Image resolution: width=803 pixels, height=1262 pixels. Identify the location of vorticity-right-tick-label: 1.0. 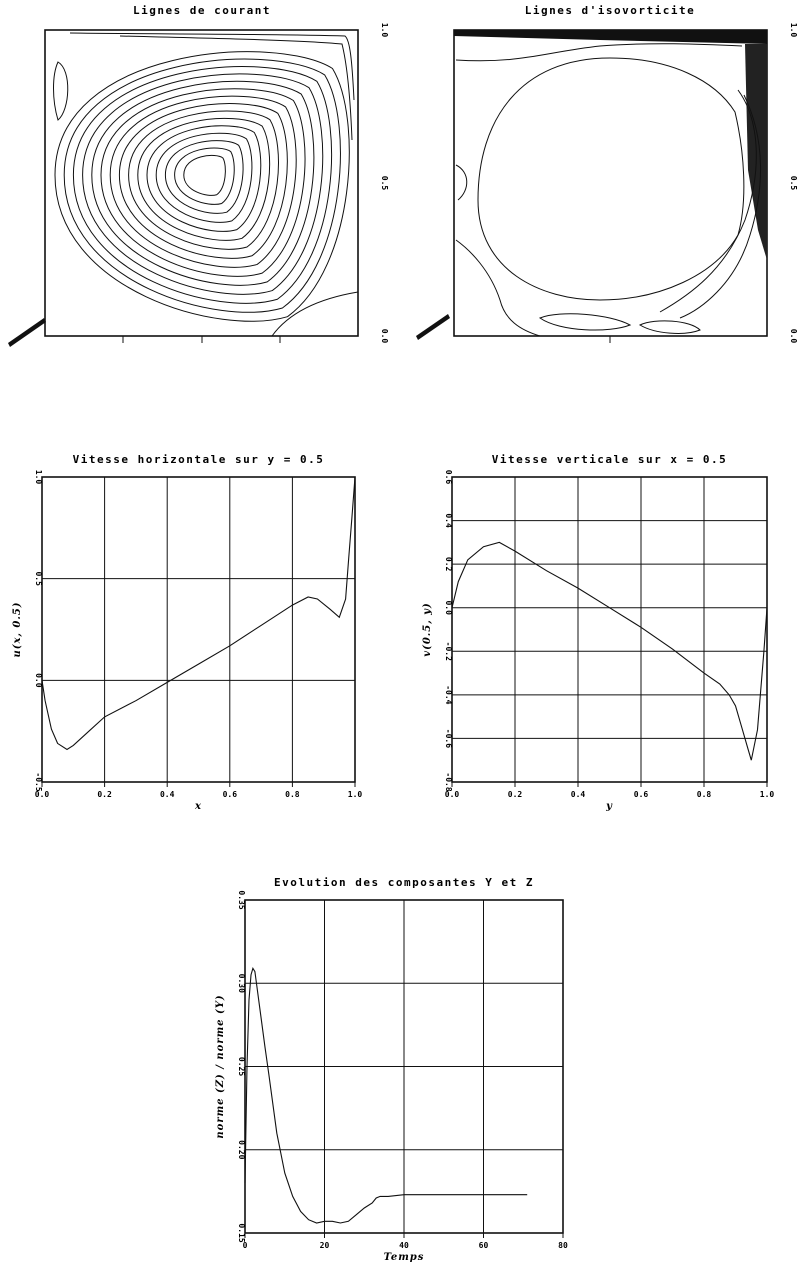
(793, 30).